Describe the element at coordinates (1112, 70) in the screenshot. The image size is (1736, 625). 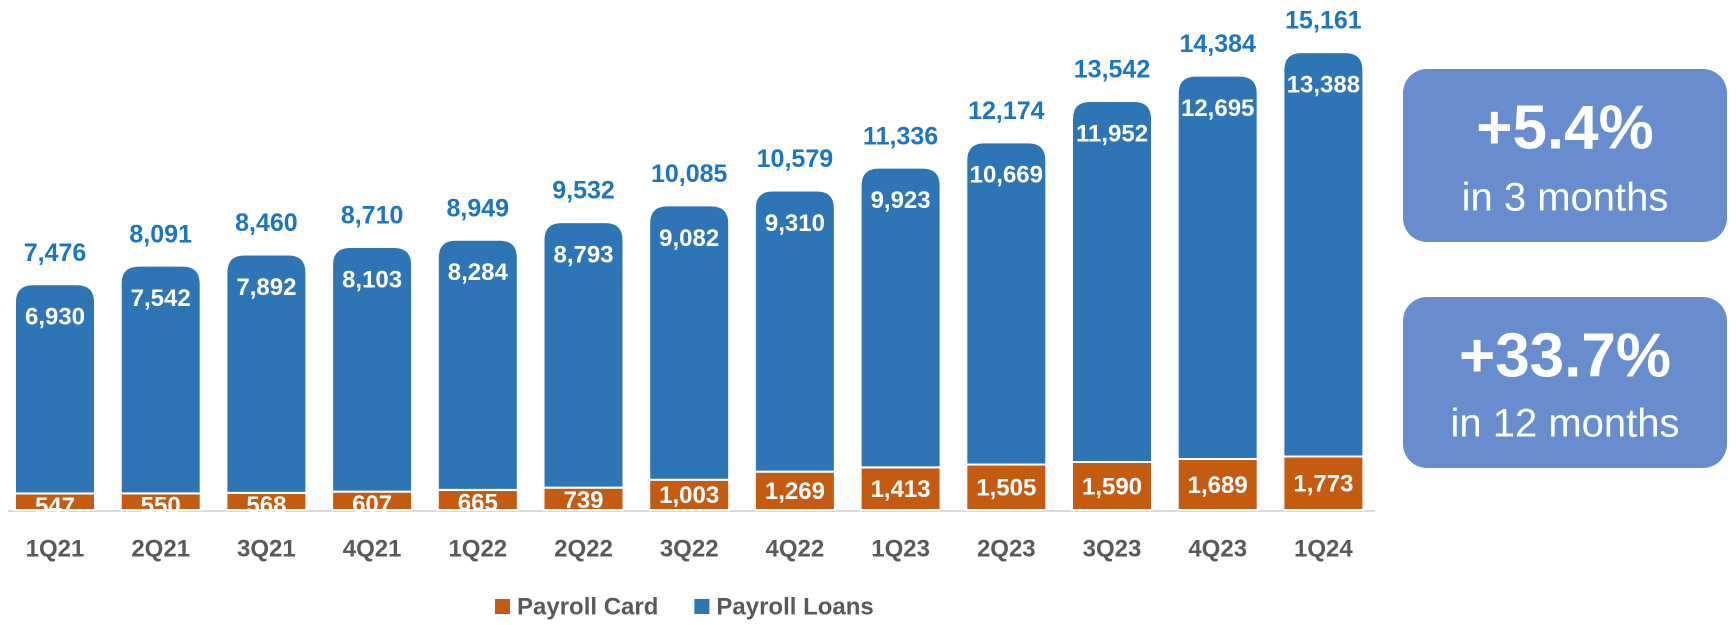
I see `total-label: 13,542` at that location.